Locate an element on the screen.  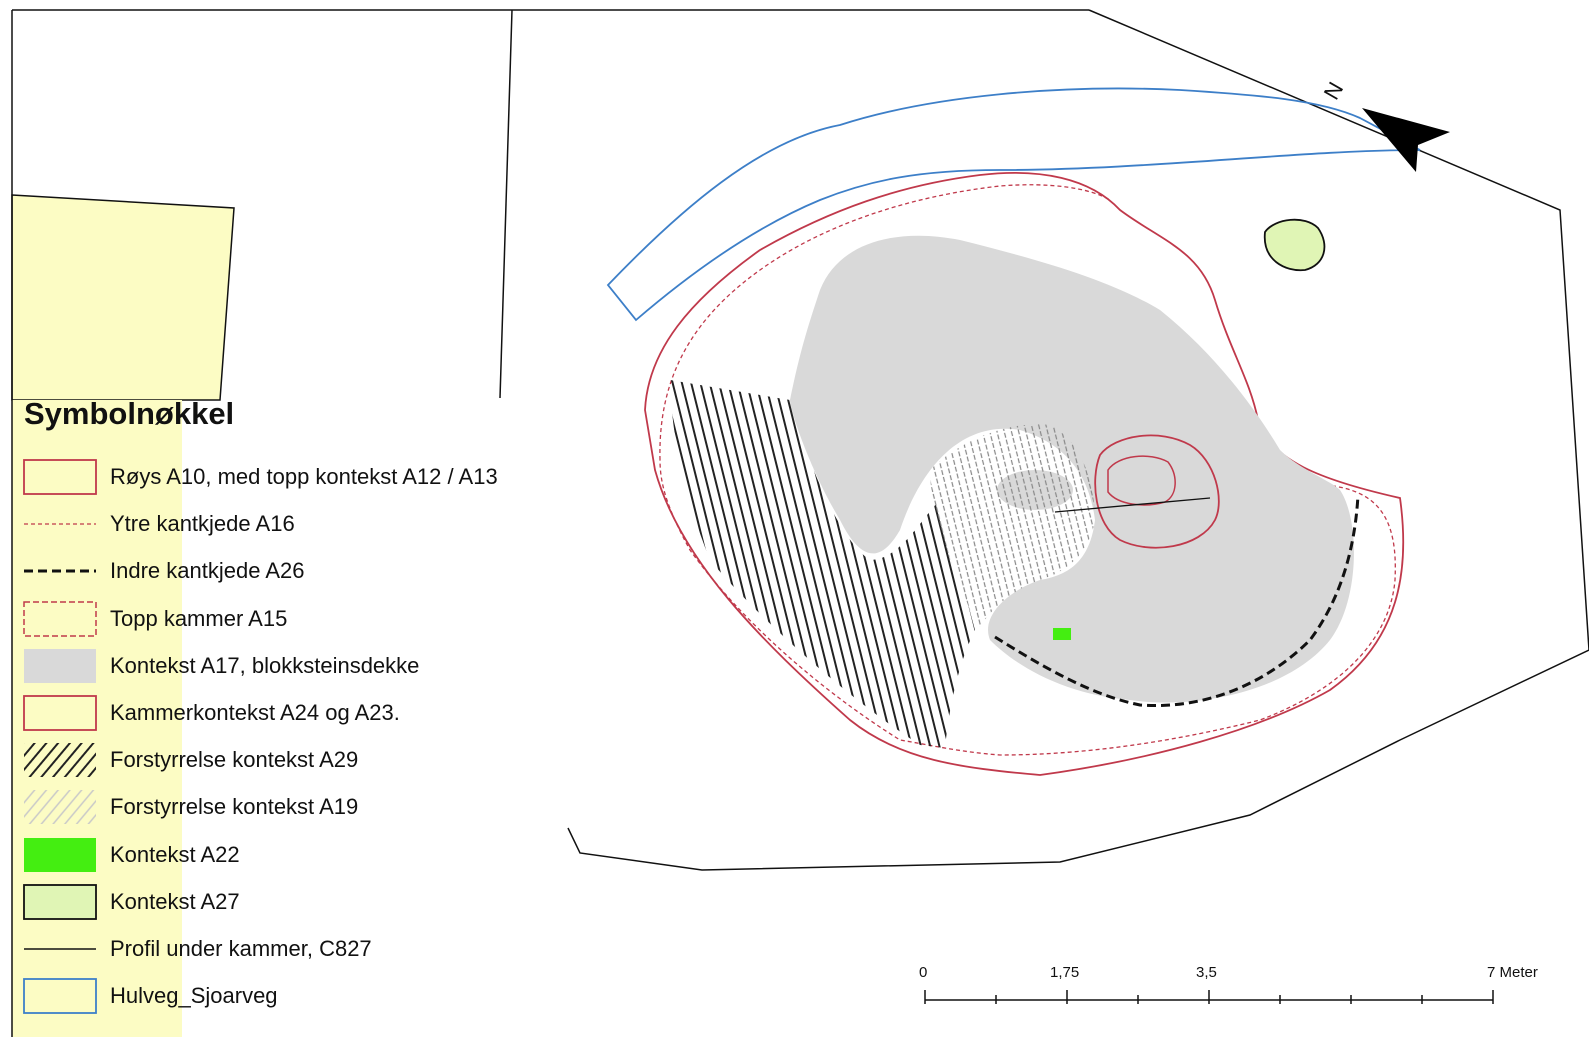
forstyrrelse-a29 is located at coordinates (822, 564).